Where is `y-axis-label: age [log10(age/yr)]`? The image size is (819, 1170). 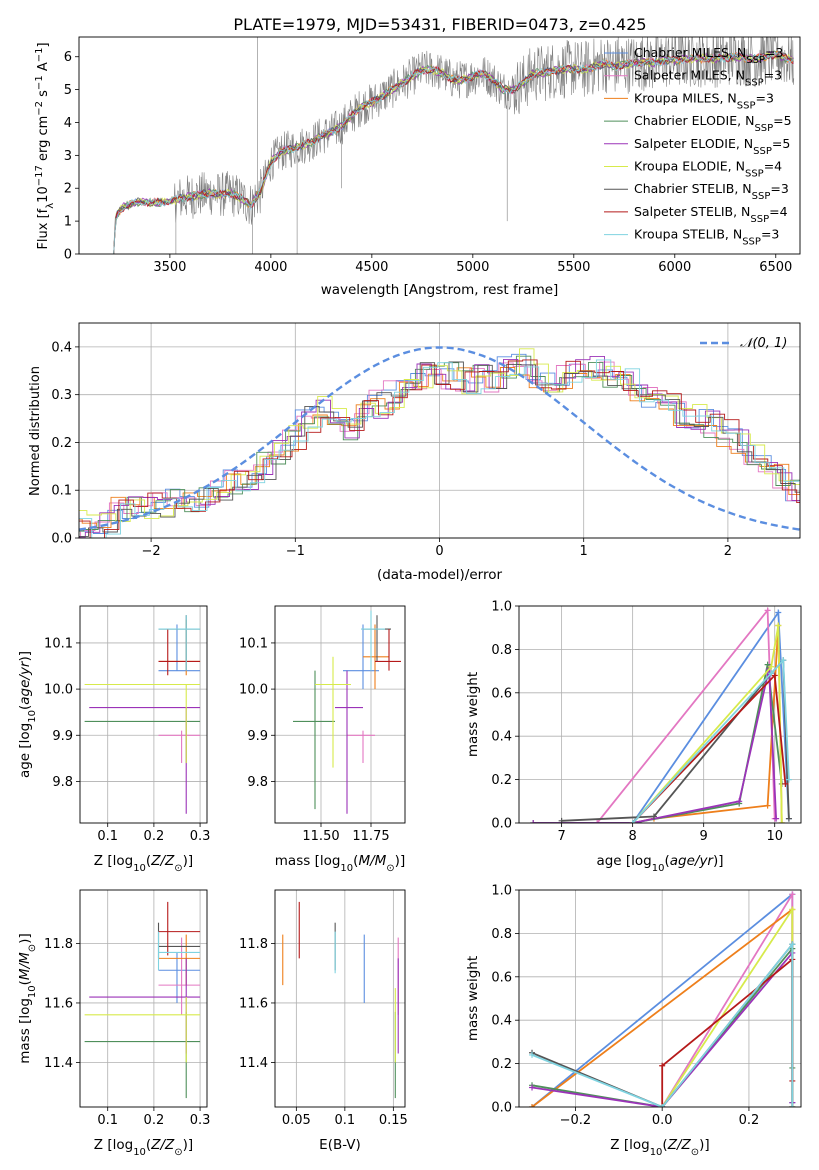 y-axis-label: age [log10(age/yr)] is located at coordinates (27, 714).